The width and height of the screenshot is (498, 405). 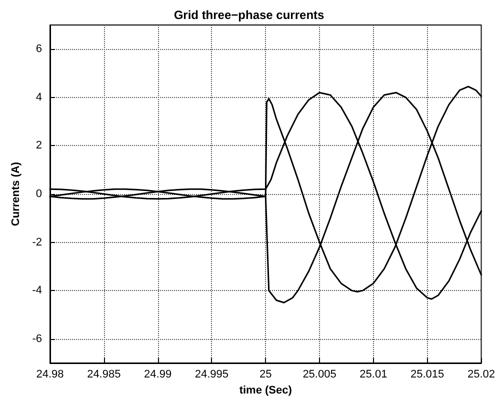 I want to click on x-tick-label: 24.995, so click(x=211, y=374).